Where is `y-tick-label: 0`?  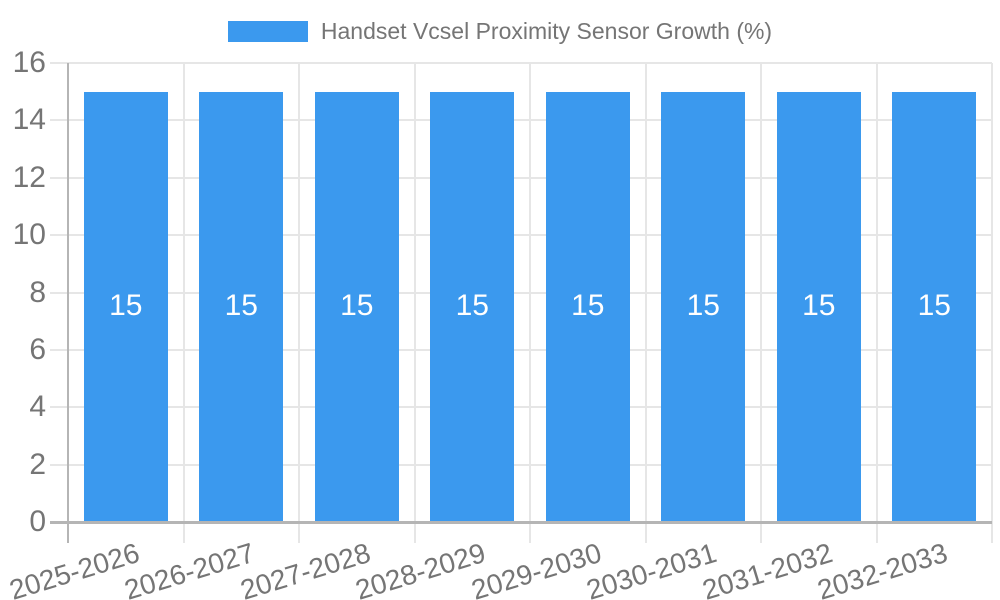
y-tick-label: 0 is located at coordinates (37, 521).